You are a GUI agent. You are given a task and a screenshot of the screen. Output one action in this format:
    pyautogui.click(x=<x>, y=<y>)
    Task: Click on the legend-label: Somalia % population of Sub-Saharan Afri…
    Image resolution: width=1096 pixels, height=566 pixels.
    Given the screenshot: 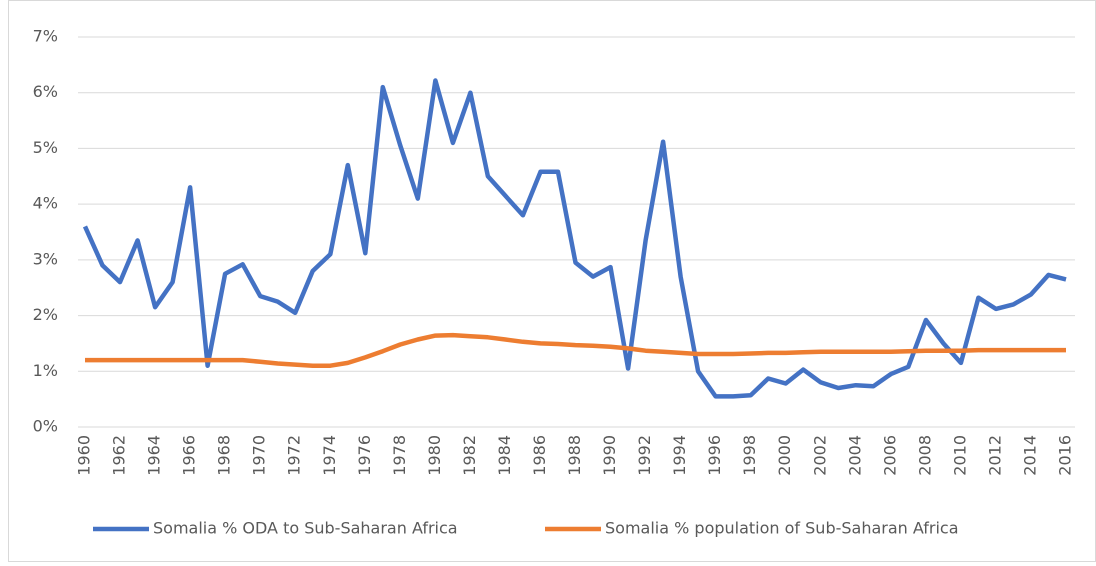 What is the action you would take?
    pyautogui.click(x=782, y=528)
    